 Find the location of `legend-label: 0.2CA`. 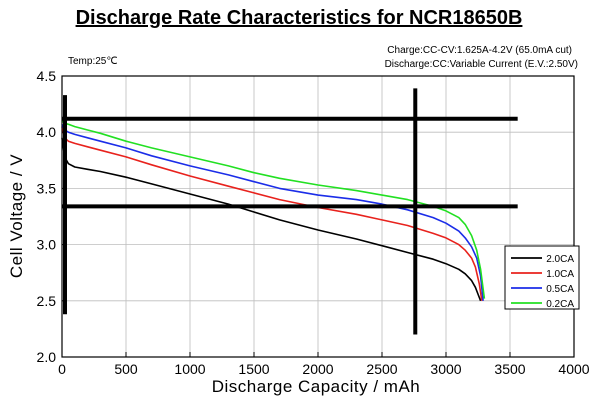

legend-label: 0.2CA is located at coordinates (560, 304).